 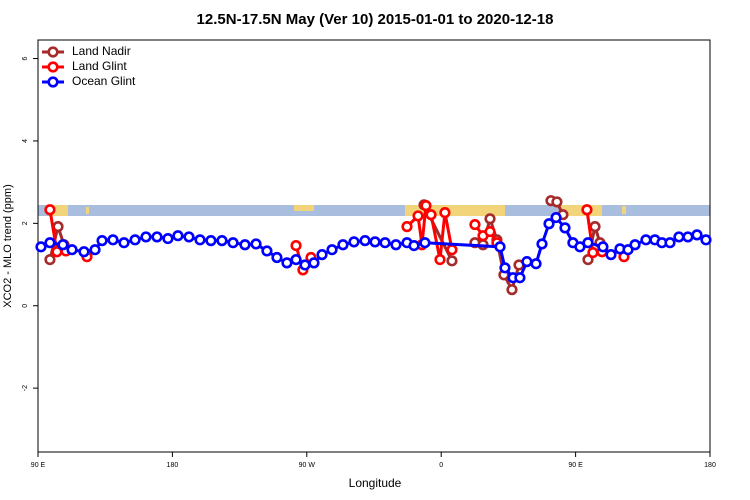 What do you see at coordinates (307, 465) in the screenshot?
I see `x-tick-label: 90 W` at bounding box center [307, 465].